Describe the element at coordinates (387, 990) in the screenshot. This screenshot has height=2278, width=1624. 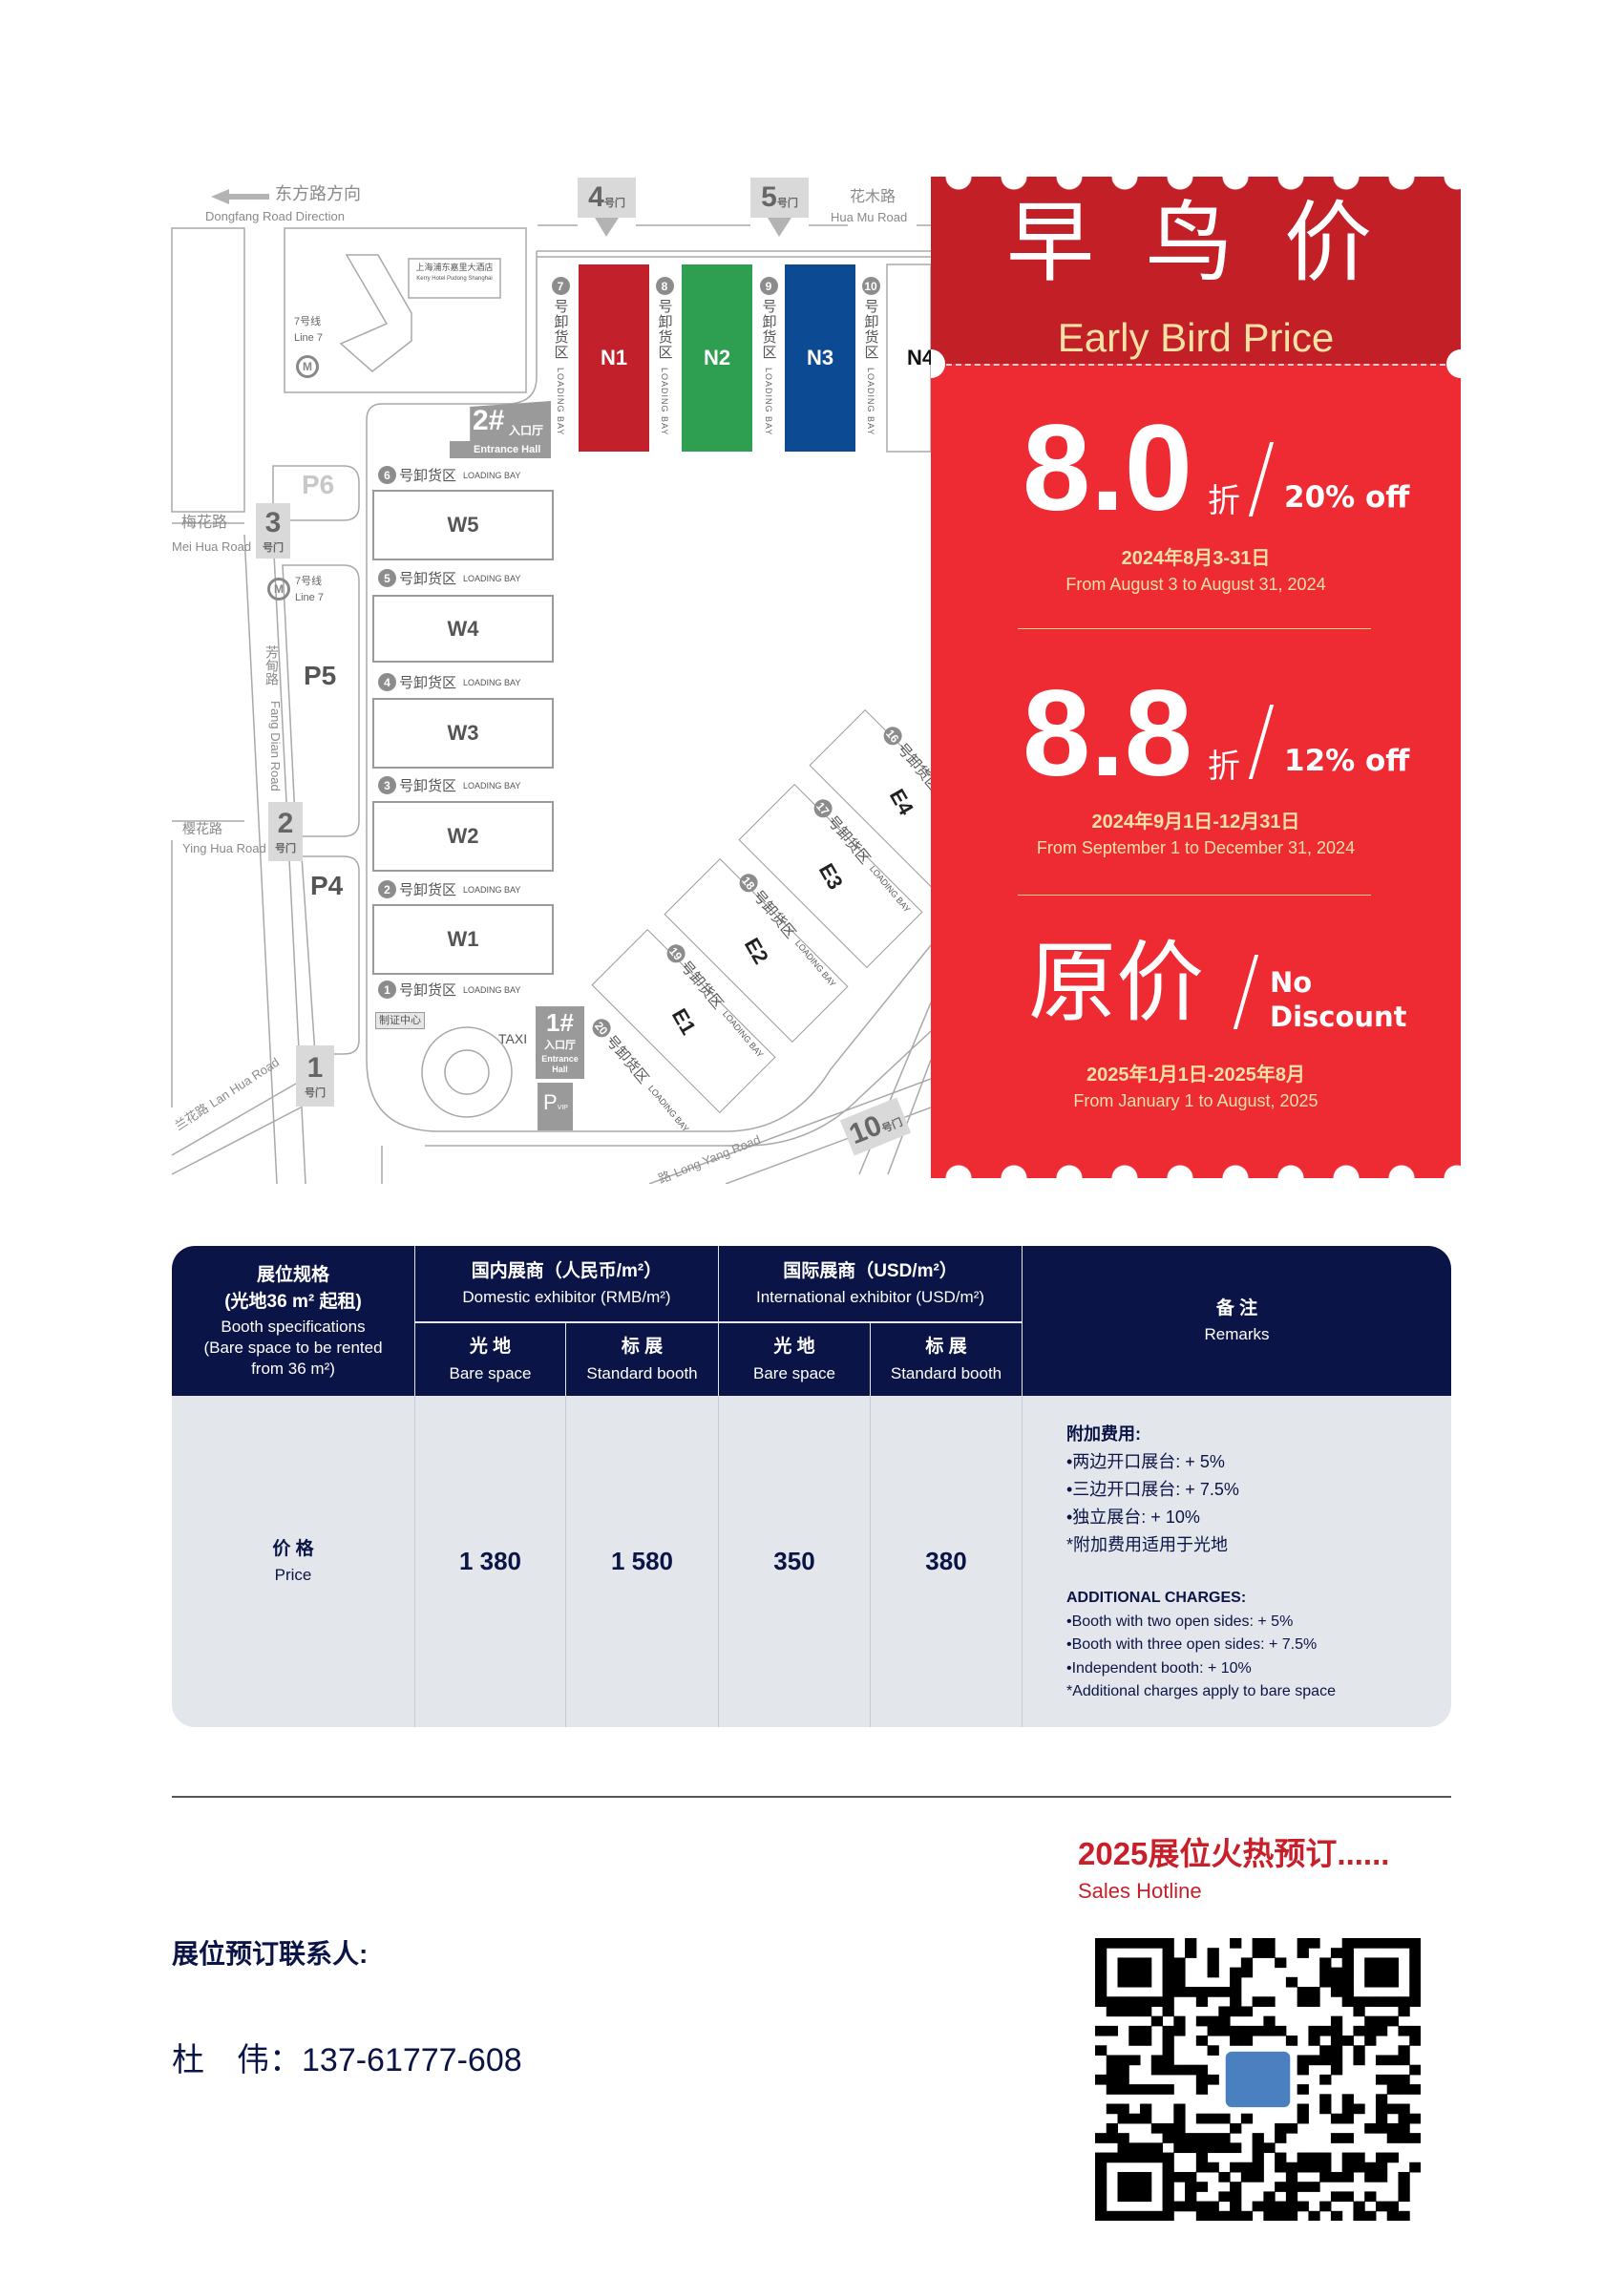
I see `bay-number: 1` at that location.